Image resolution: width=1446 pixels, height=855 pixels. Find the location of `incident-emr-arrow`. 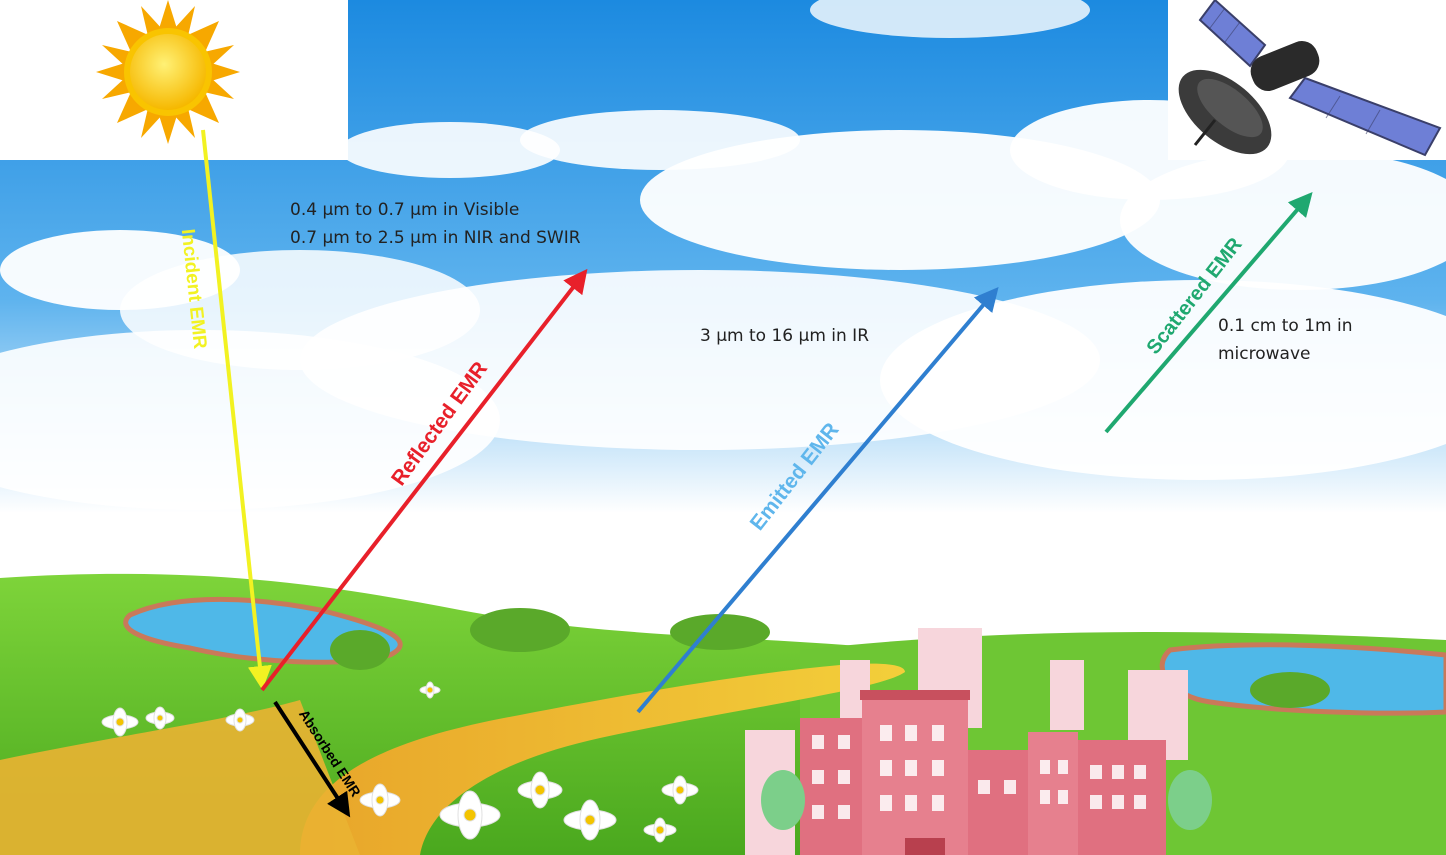

incident-emr-arrow is located at coordinates (236, 409).